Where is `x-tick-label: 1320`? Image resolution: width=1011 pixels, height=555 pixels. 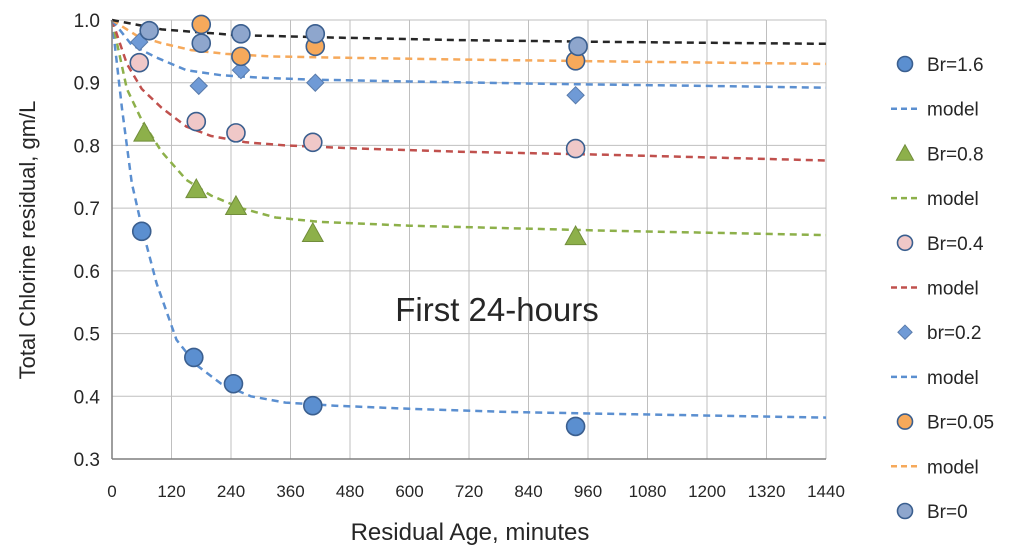 x-tick-label: 1320 is located at coordinates (767, 491).